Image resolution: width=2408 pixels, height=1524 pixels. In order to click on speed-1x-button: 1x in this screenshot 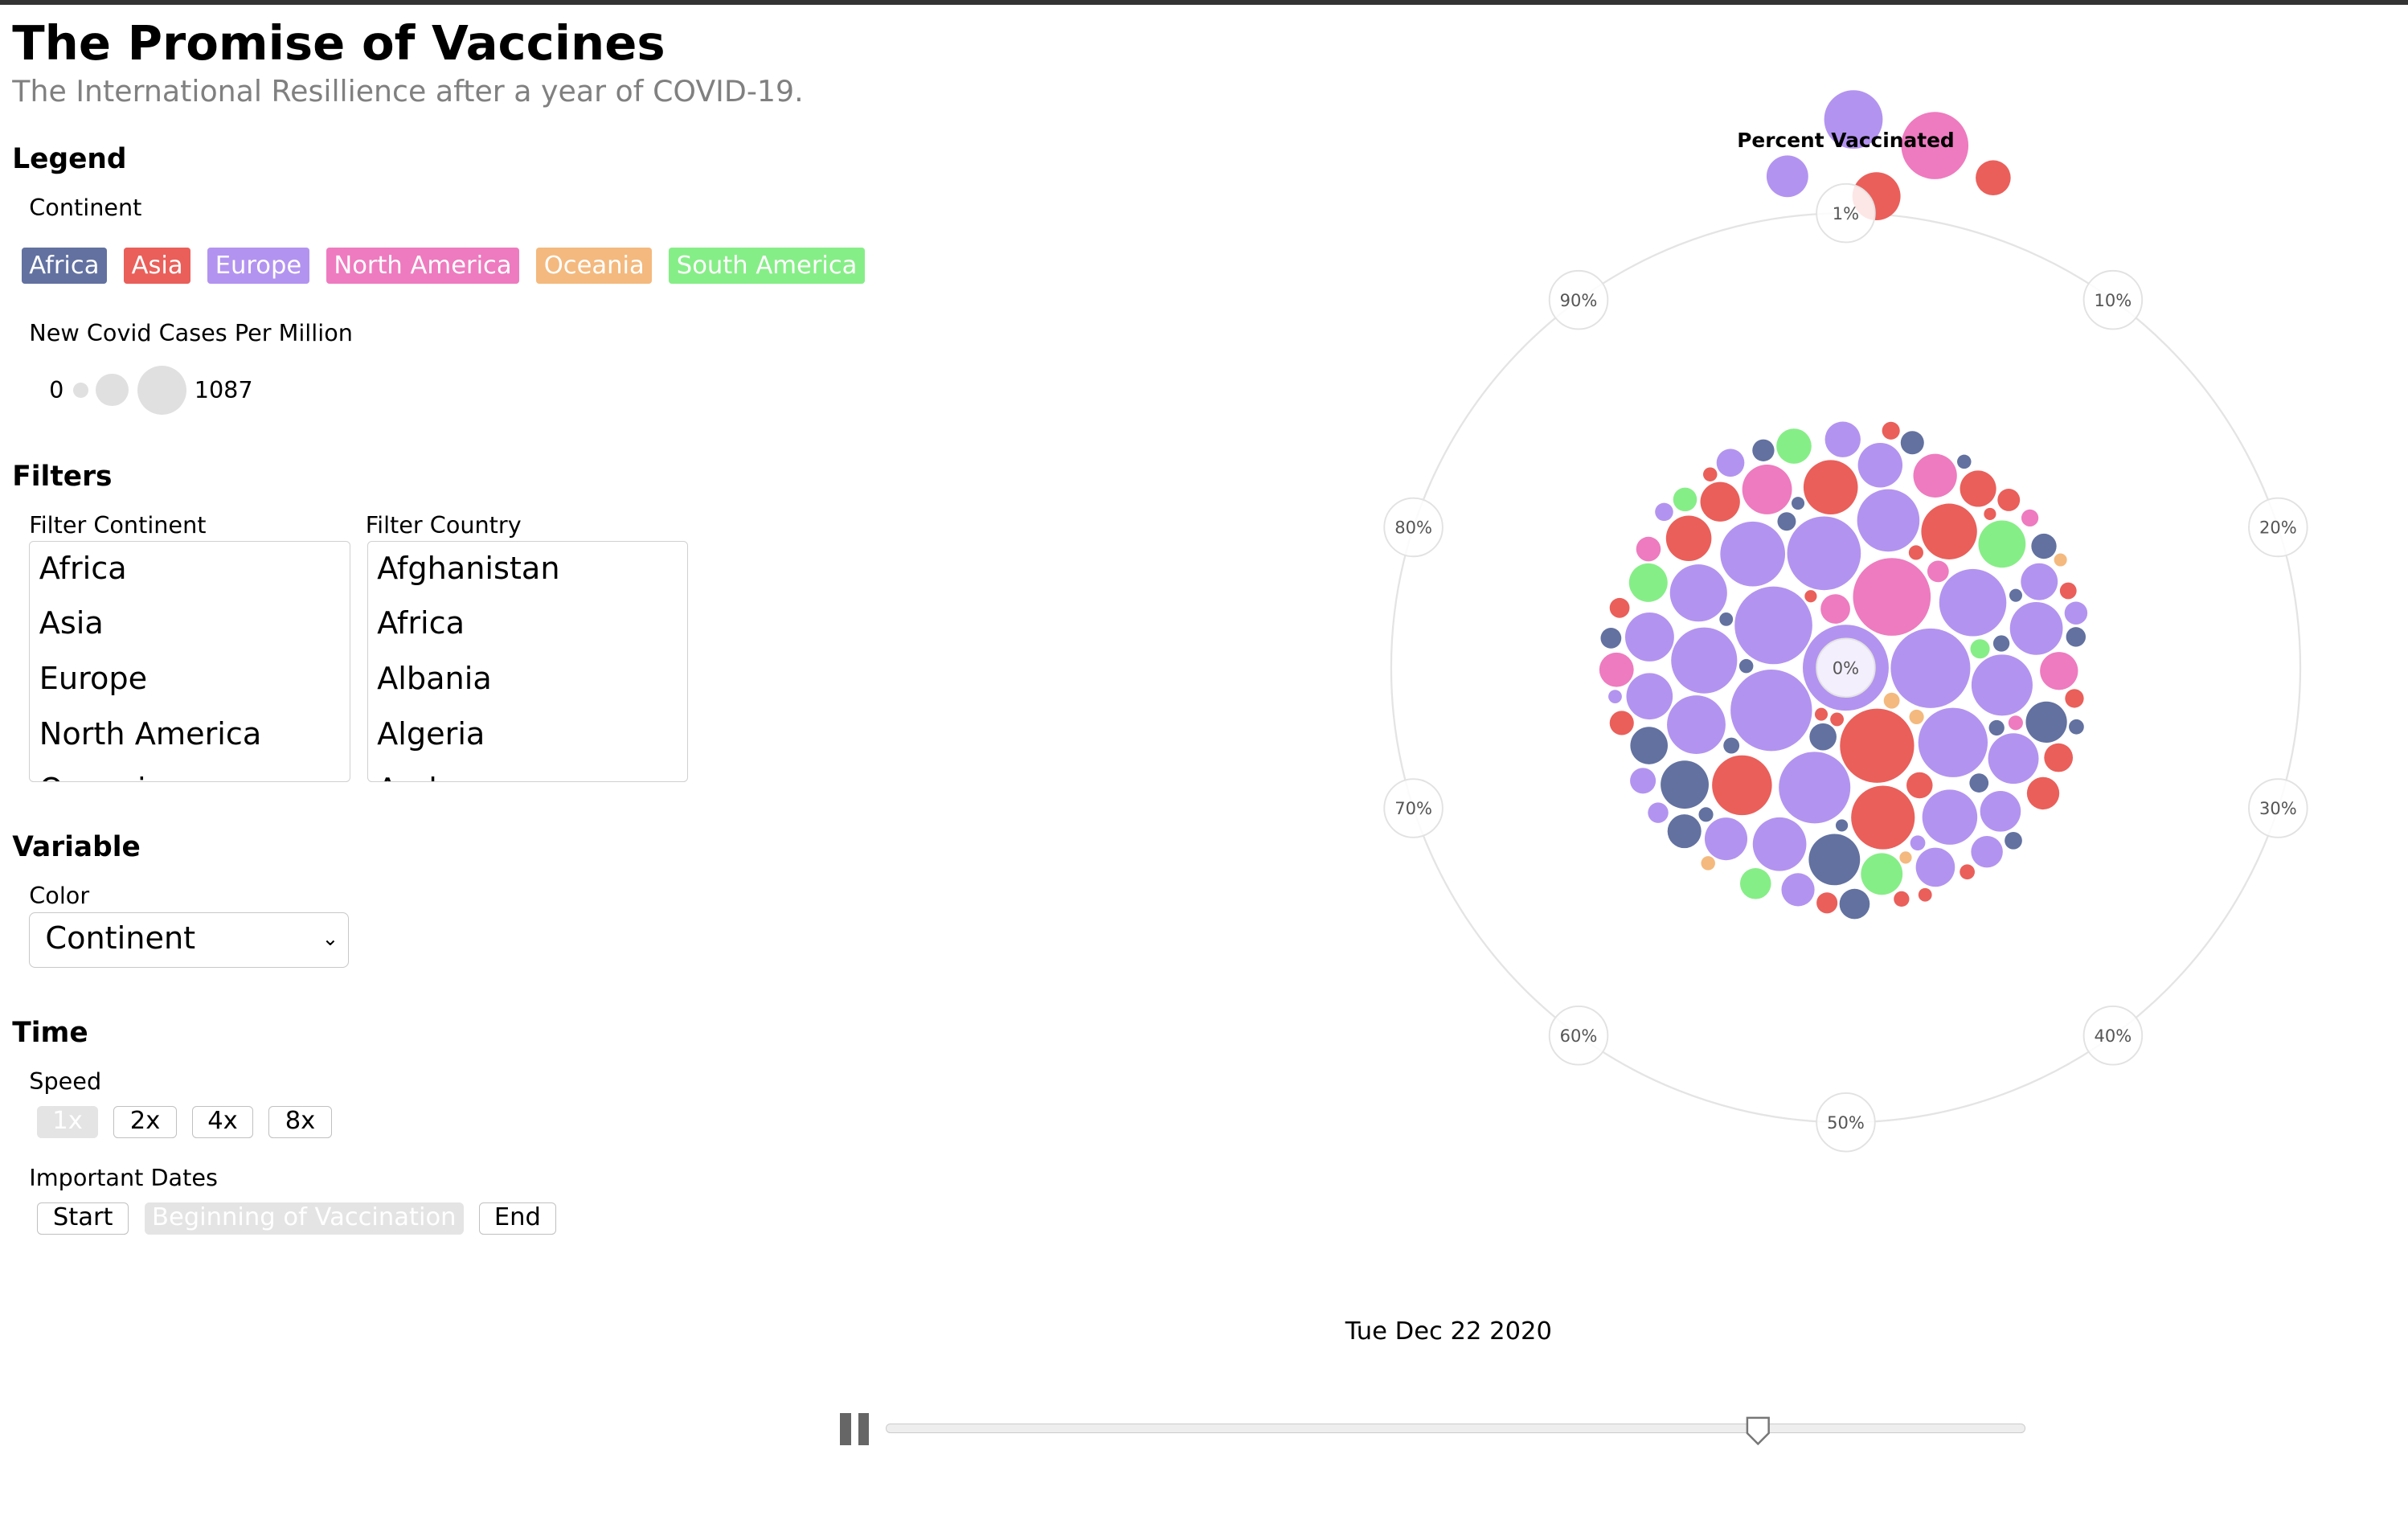, I will do `click(67, 1121)`.